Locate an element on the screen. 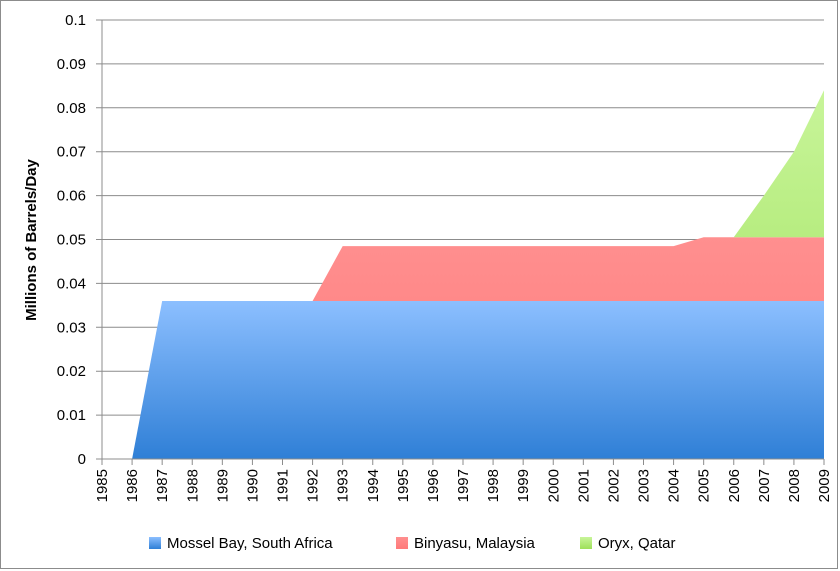 This screenshot has height=571, width=840. y-tick-label: 0.03 is located at coordinates (71, 327).